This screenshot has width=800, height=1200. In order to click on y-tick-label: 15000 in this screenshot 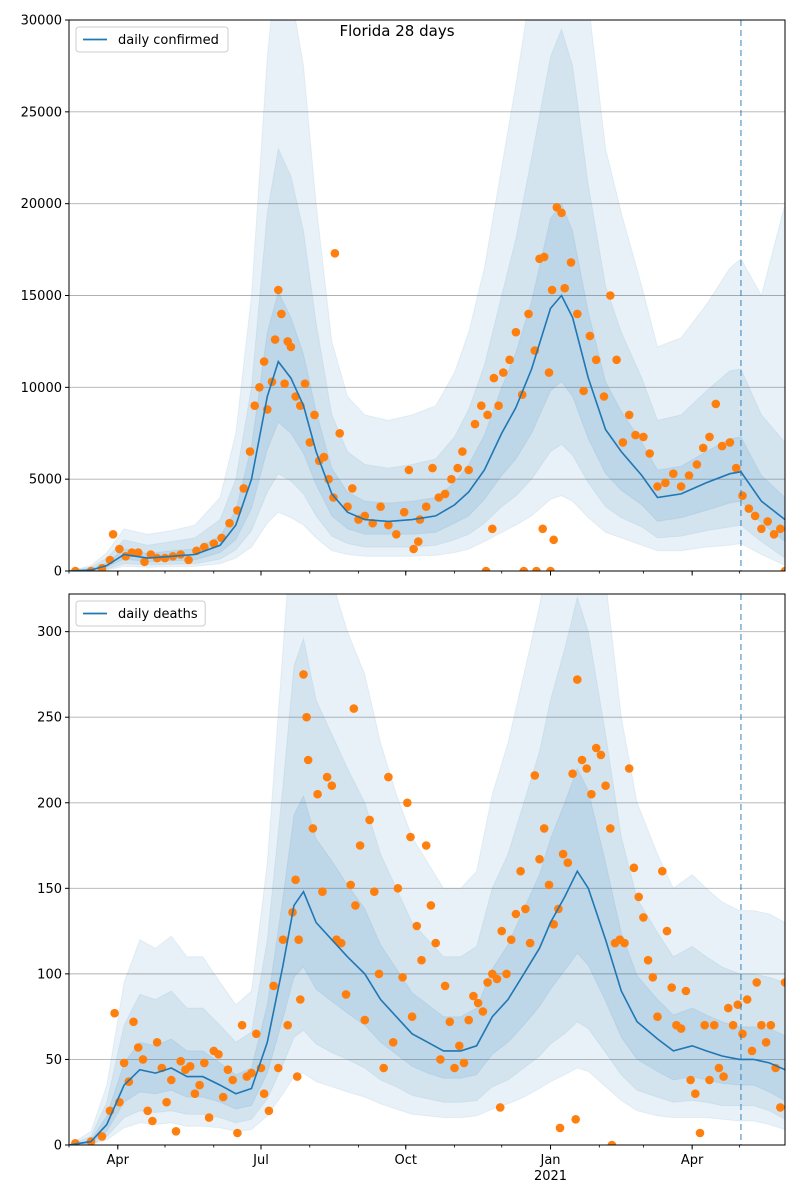, I will do `click(41, 296)`.